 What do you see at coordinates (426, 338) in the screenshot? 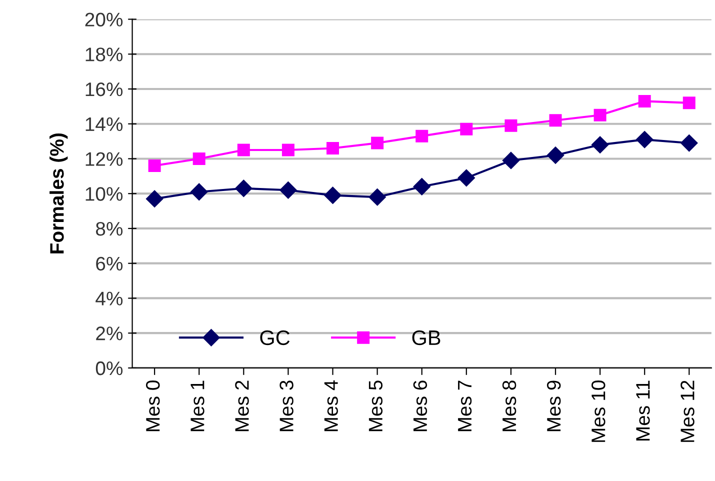
I see `legend-label: GB` at bounding box center [426, 338].